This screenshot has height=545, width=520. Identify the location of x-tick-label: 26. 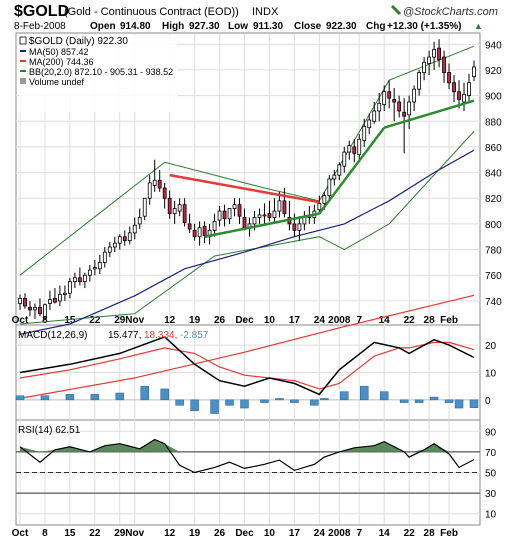
(220, 533).